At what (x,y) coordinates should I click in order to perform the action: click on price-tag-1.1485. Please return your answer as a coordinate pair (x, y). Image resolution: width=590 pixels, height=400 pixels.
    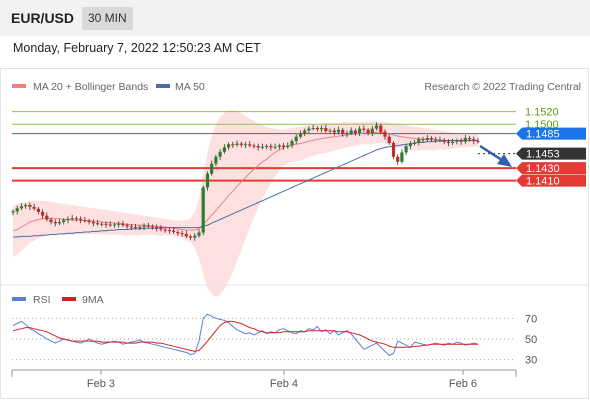
    Looking at the image, I should click on (551, 133).